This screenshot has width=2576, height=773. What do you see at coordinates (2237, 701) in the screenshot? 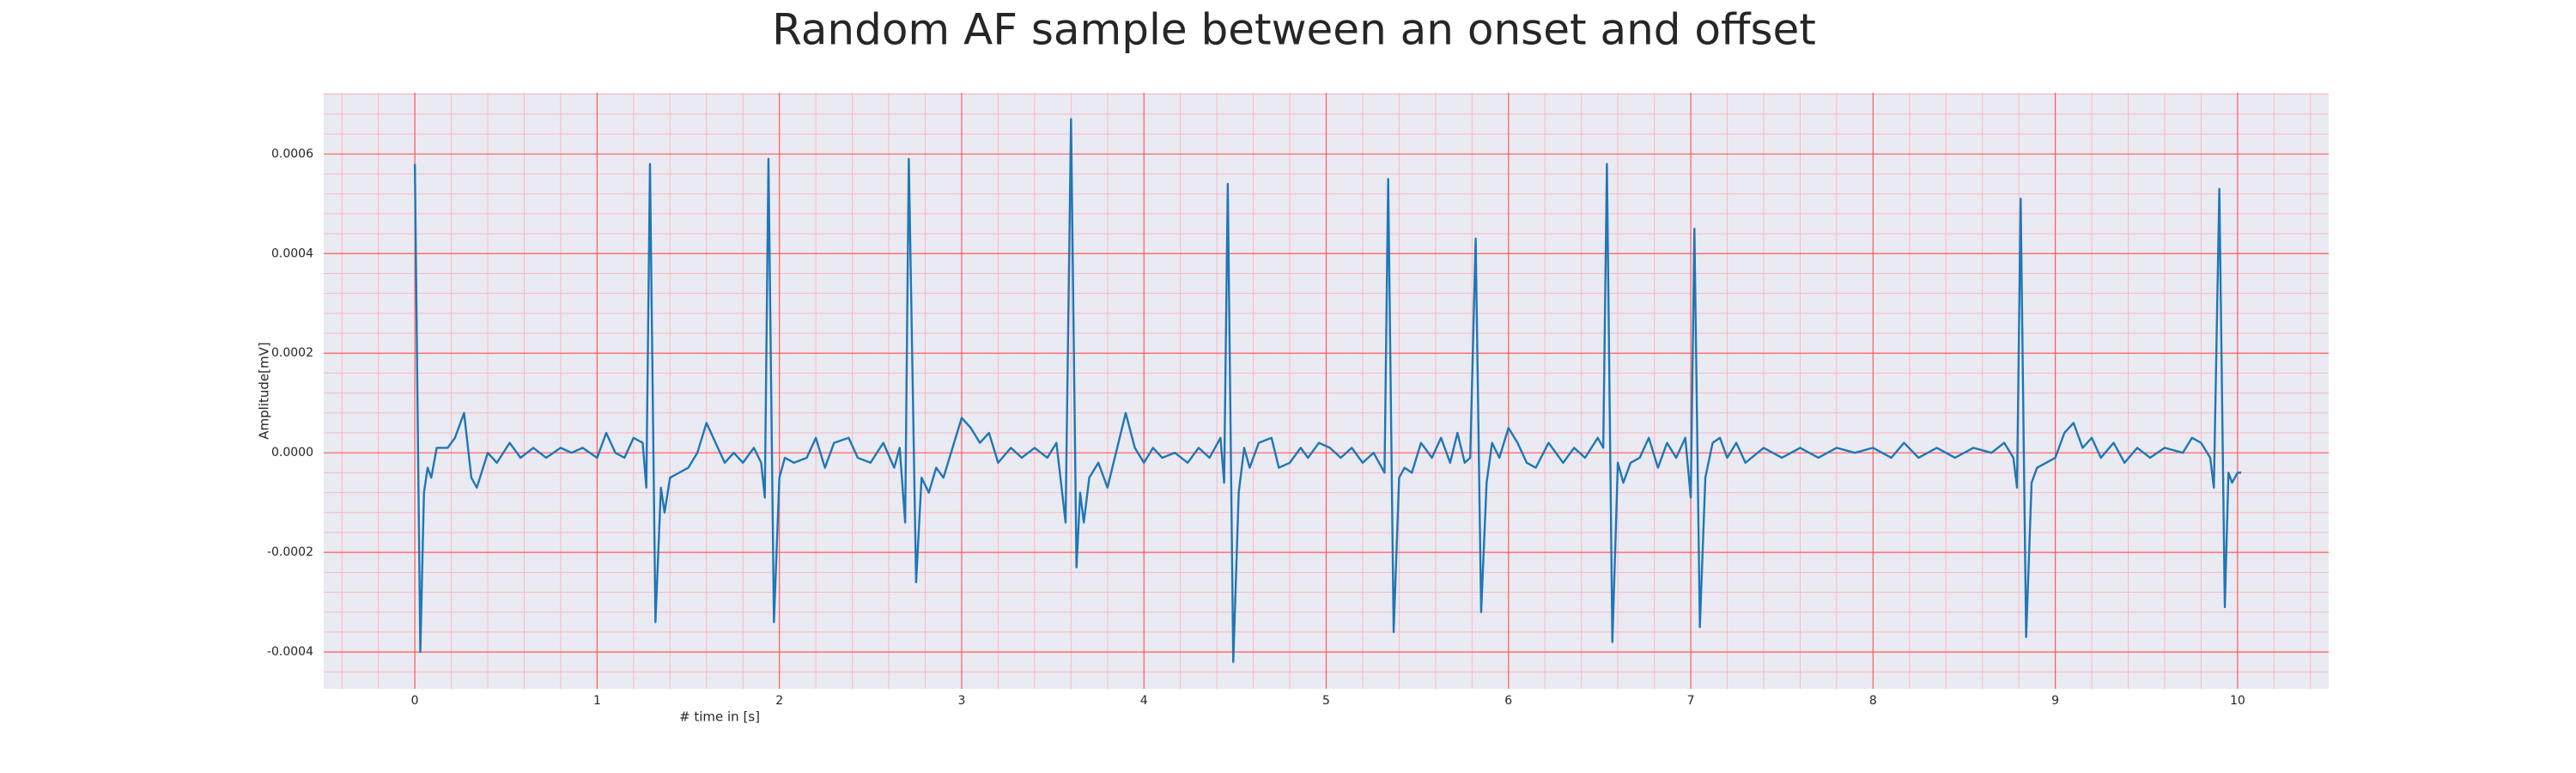
I see `x-tick-label: 10` at bounding box center [2237, 701].